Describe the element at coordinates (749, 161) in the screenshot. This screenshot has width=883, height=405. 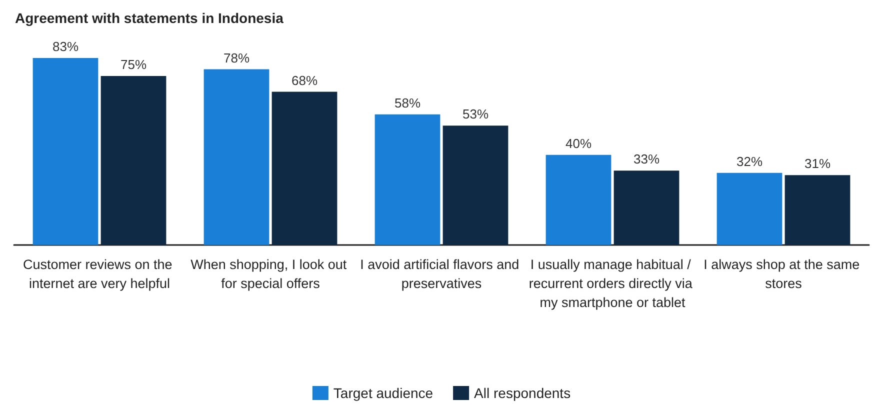
I see `data-label: 32%` at that location.